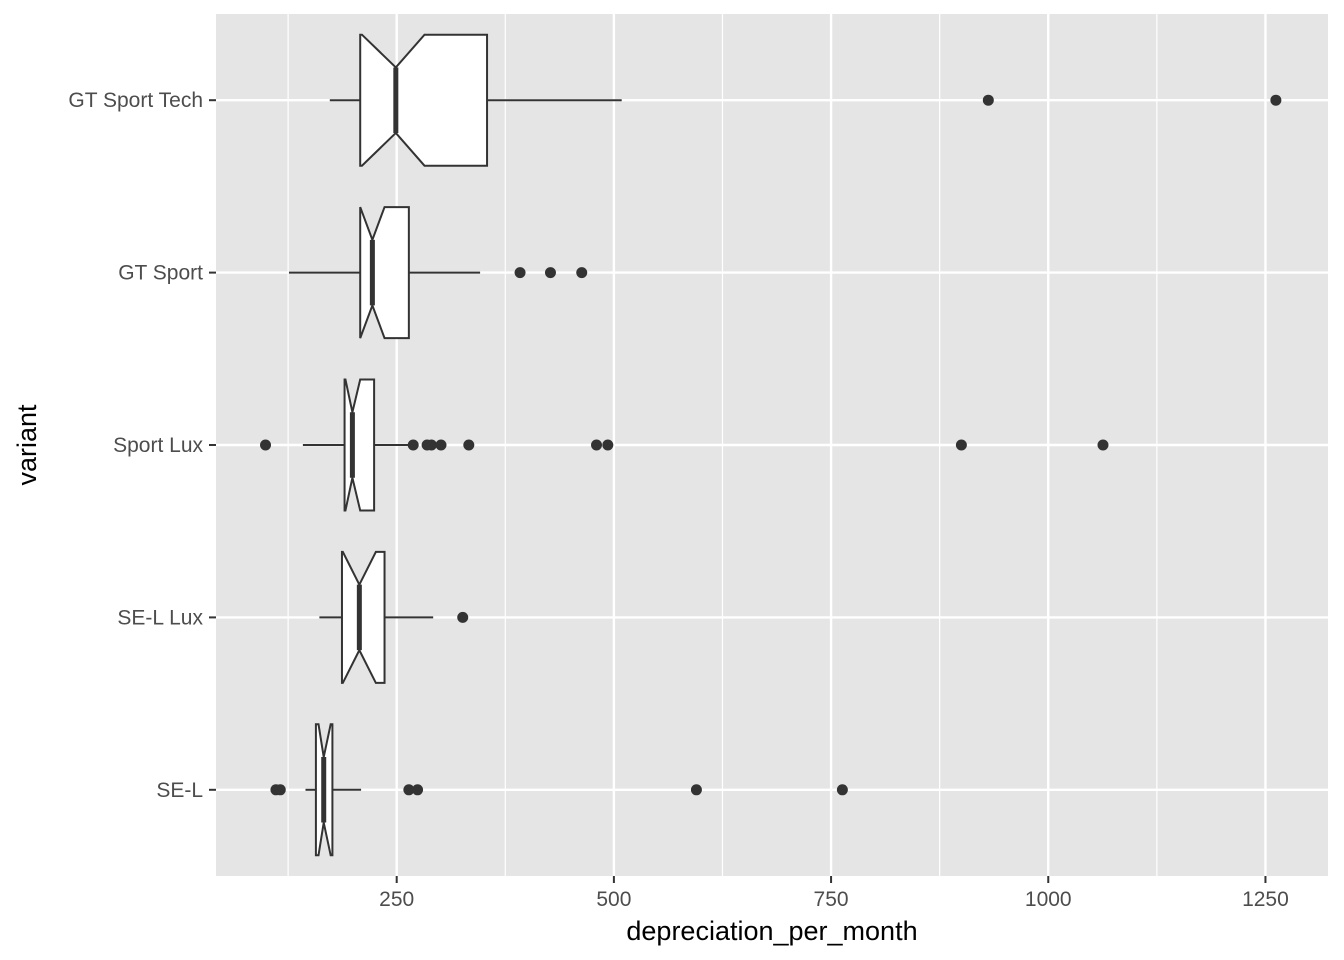 The height and width of the screenshot is (960, 1344). I want to click on y-tick-label: GT Sport Tech, so click(135, 100).